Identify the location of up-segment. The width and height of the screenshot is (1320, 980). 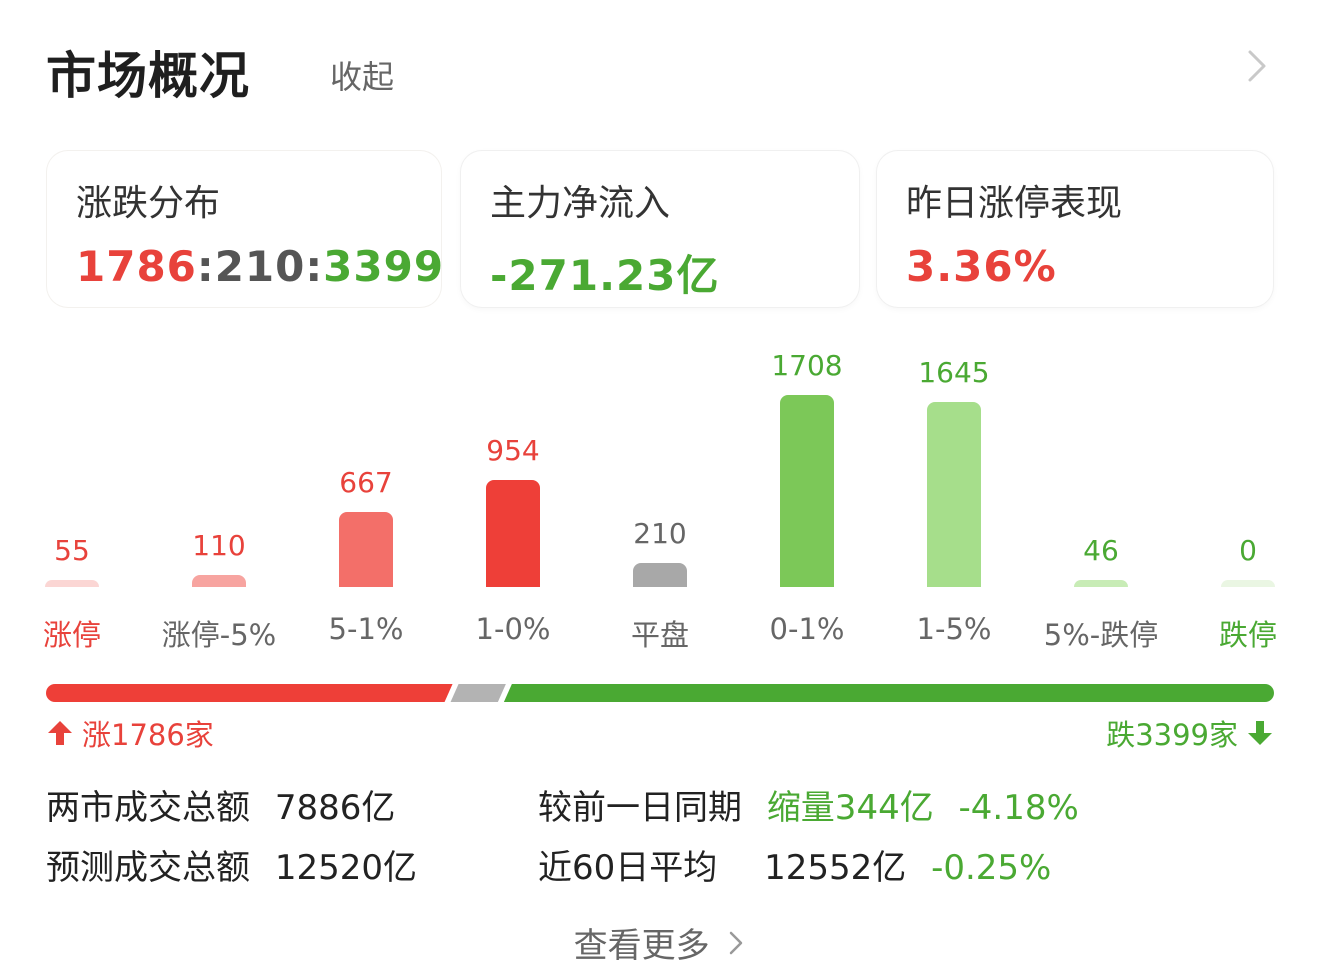
(249, 693).